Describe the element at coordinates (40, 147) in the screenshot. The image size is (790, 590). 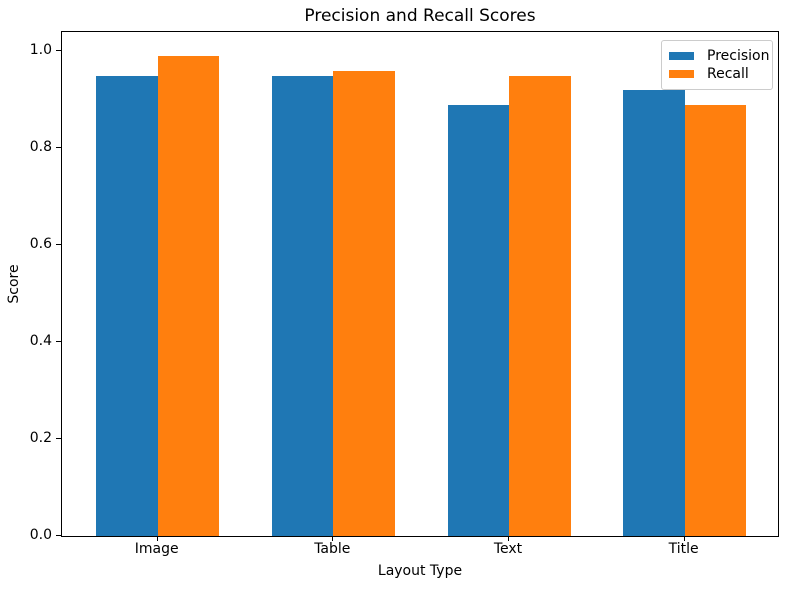
I see `y-tick-label: 0.8` at that location.